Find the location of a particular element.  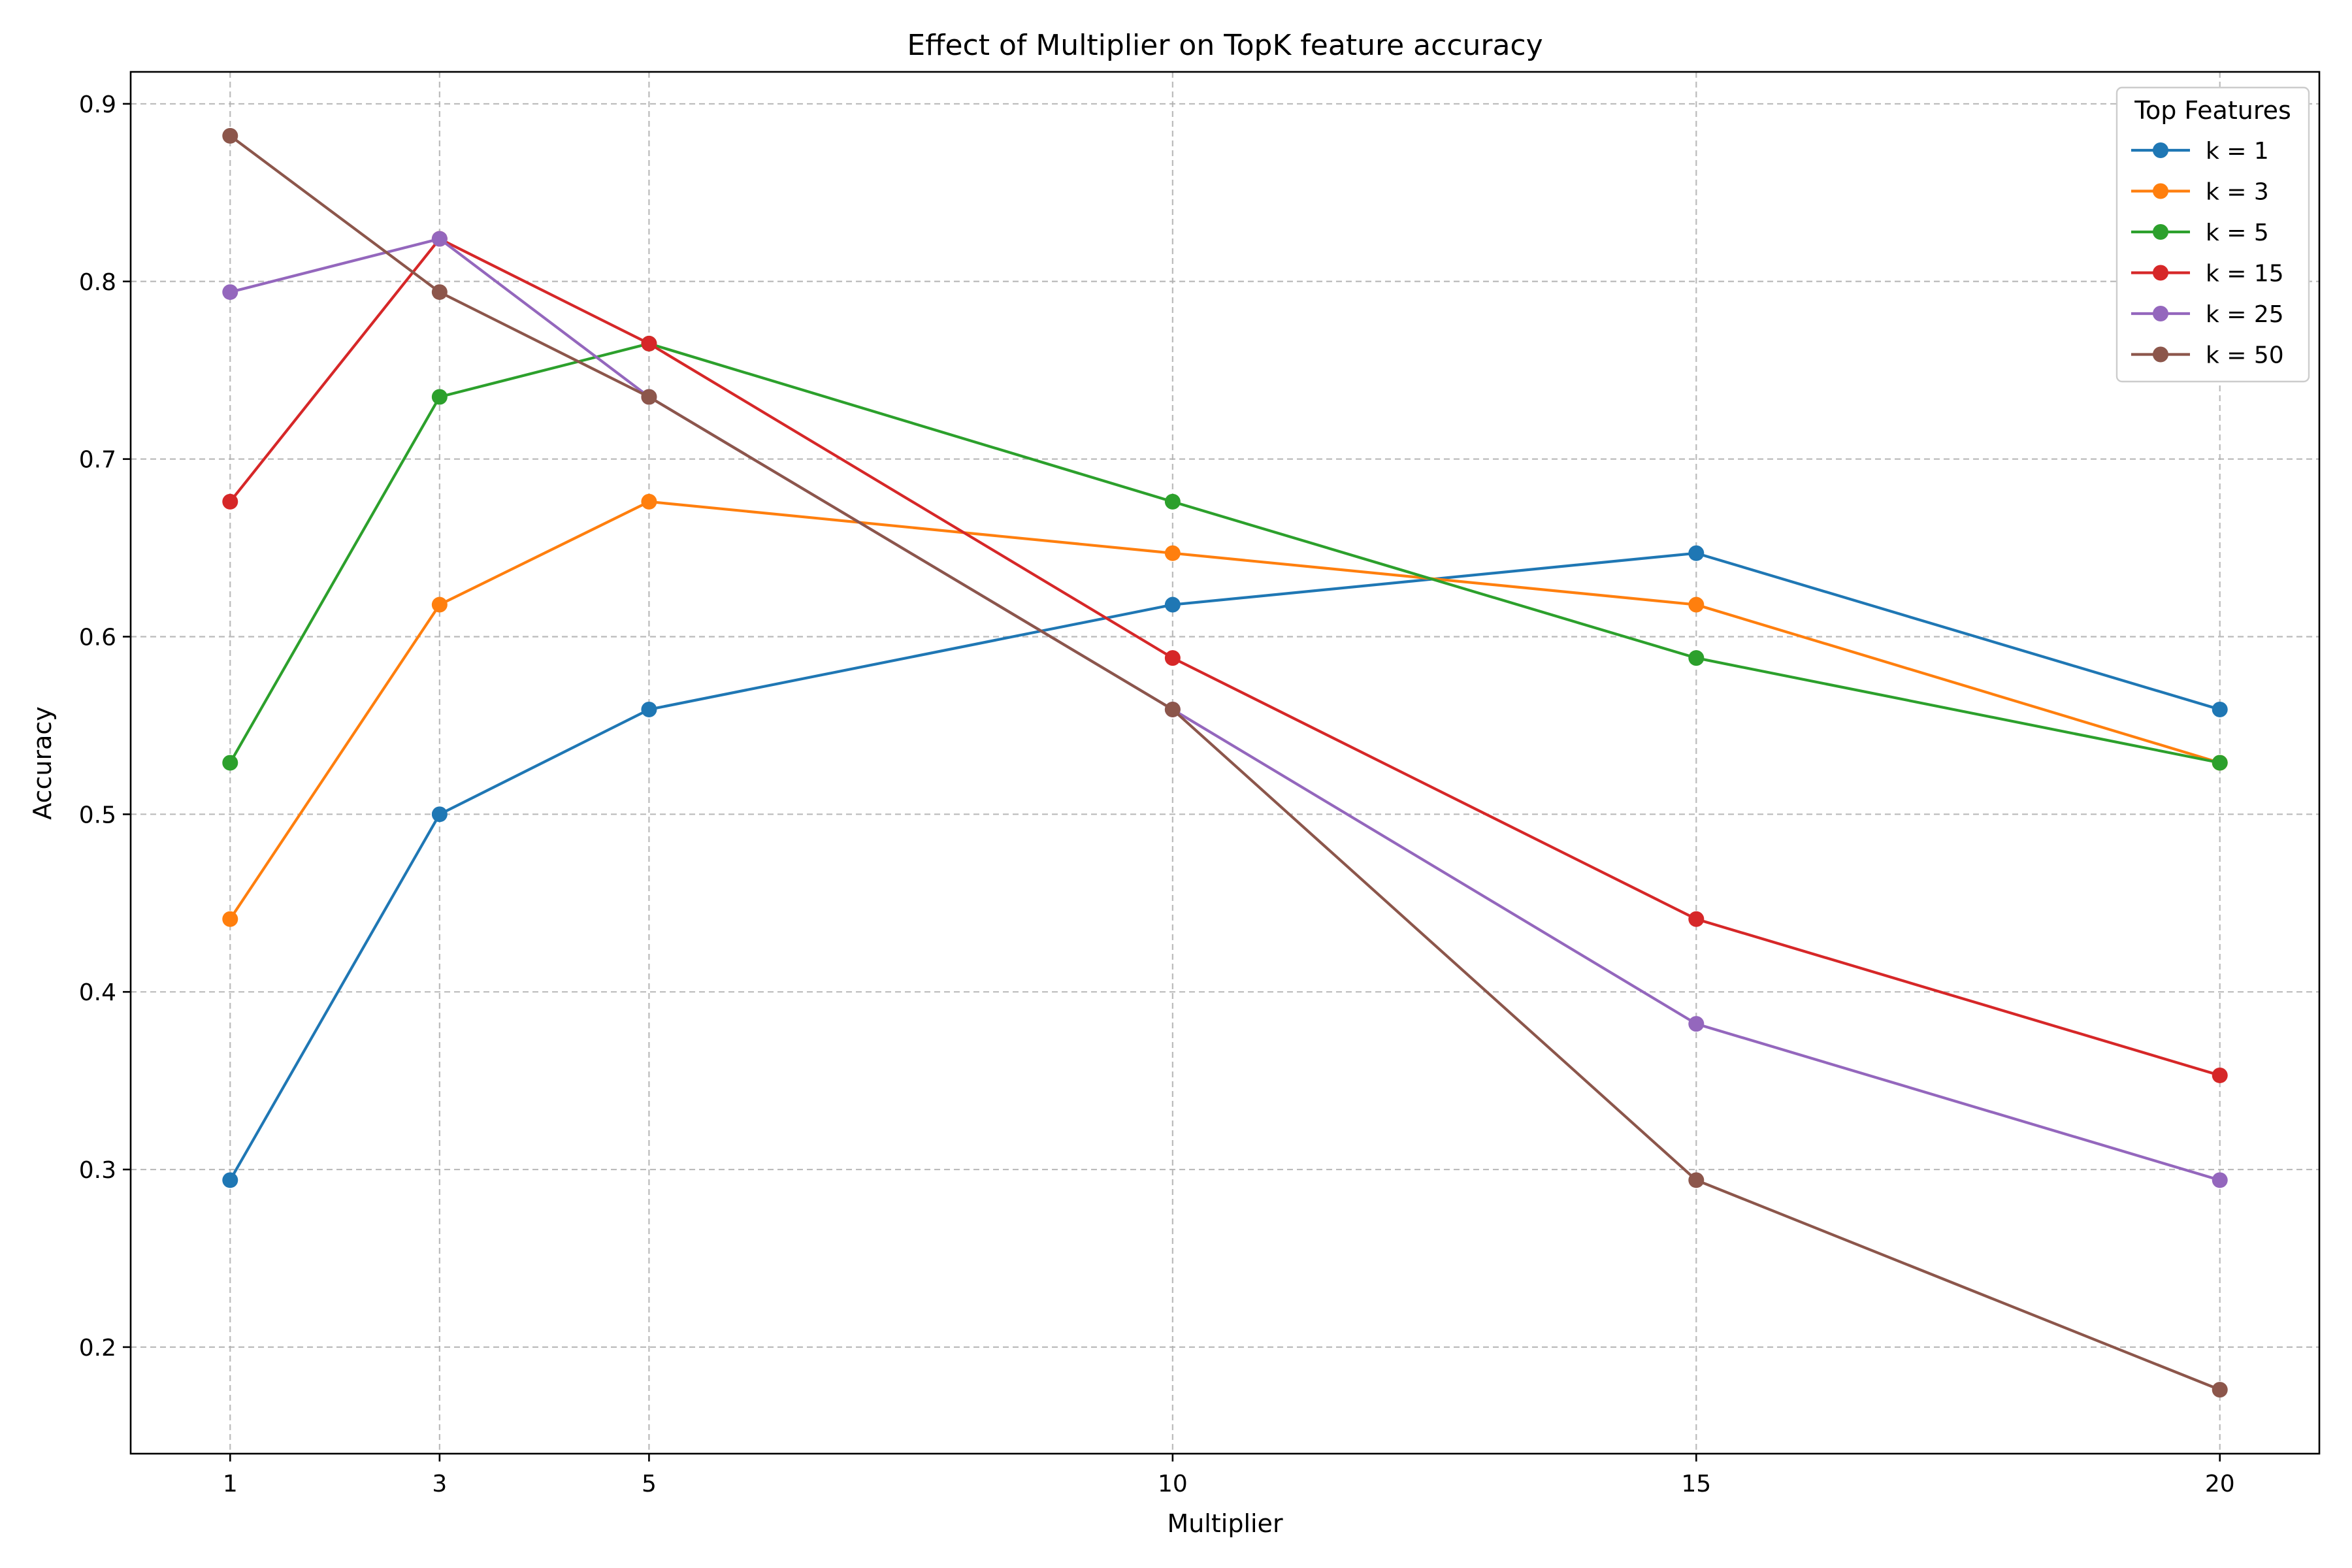

y-tick-label: 0.6 is located at coordinates (97, 637).